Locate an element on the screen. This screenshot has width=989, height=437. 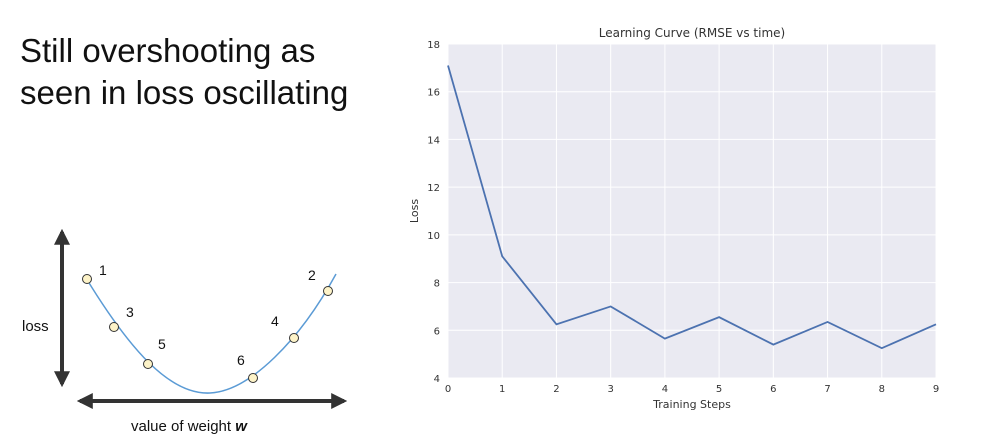
x-tick-label: 3 is located at coordinates (610, 389).